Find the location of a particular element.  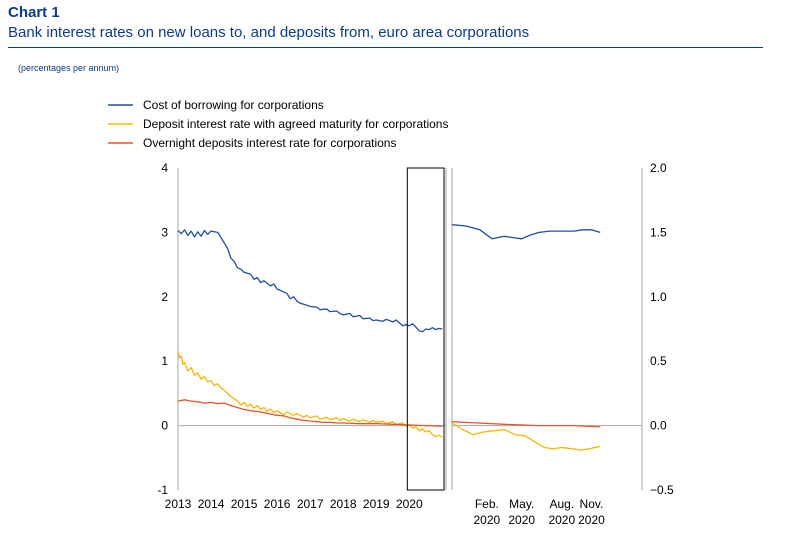

right-x-tick-month: May. is located at coordinates (521, 504).